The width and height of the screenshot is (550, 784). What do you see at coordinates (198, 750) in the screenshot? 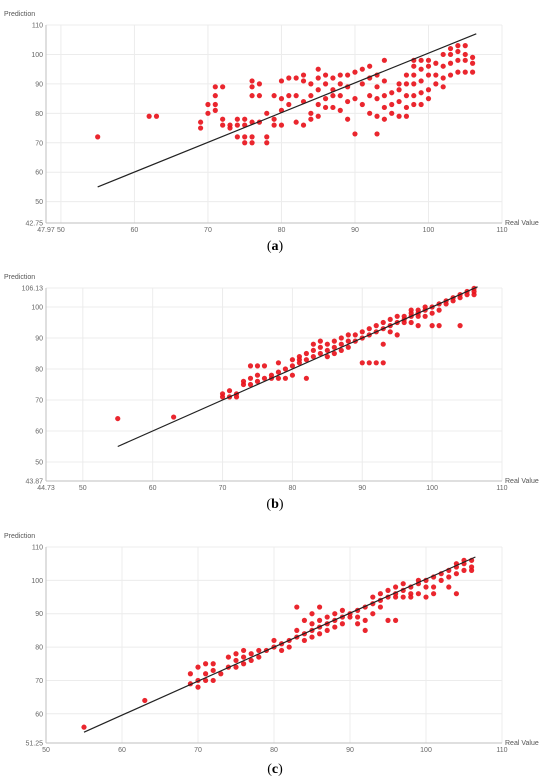
I see `x-tick-label: 70` at bounding box center [198, 750].